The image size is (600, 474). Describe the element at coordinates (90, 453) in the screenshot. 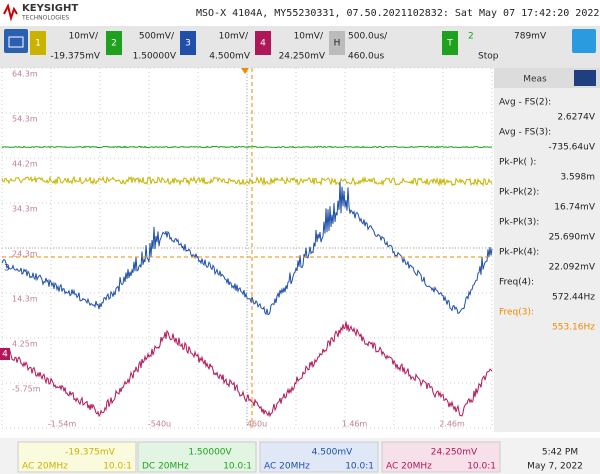

I see `footer-offset: -19.375mV` at that location.